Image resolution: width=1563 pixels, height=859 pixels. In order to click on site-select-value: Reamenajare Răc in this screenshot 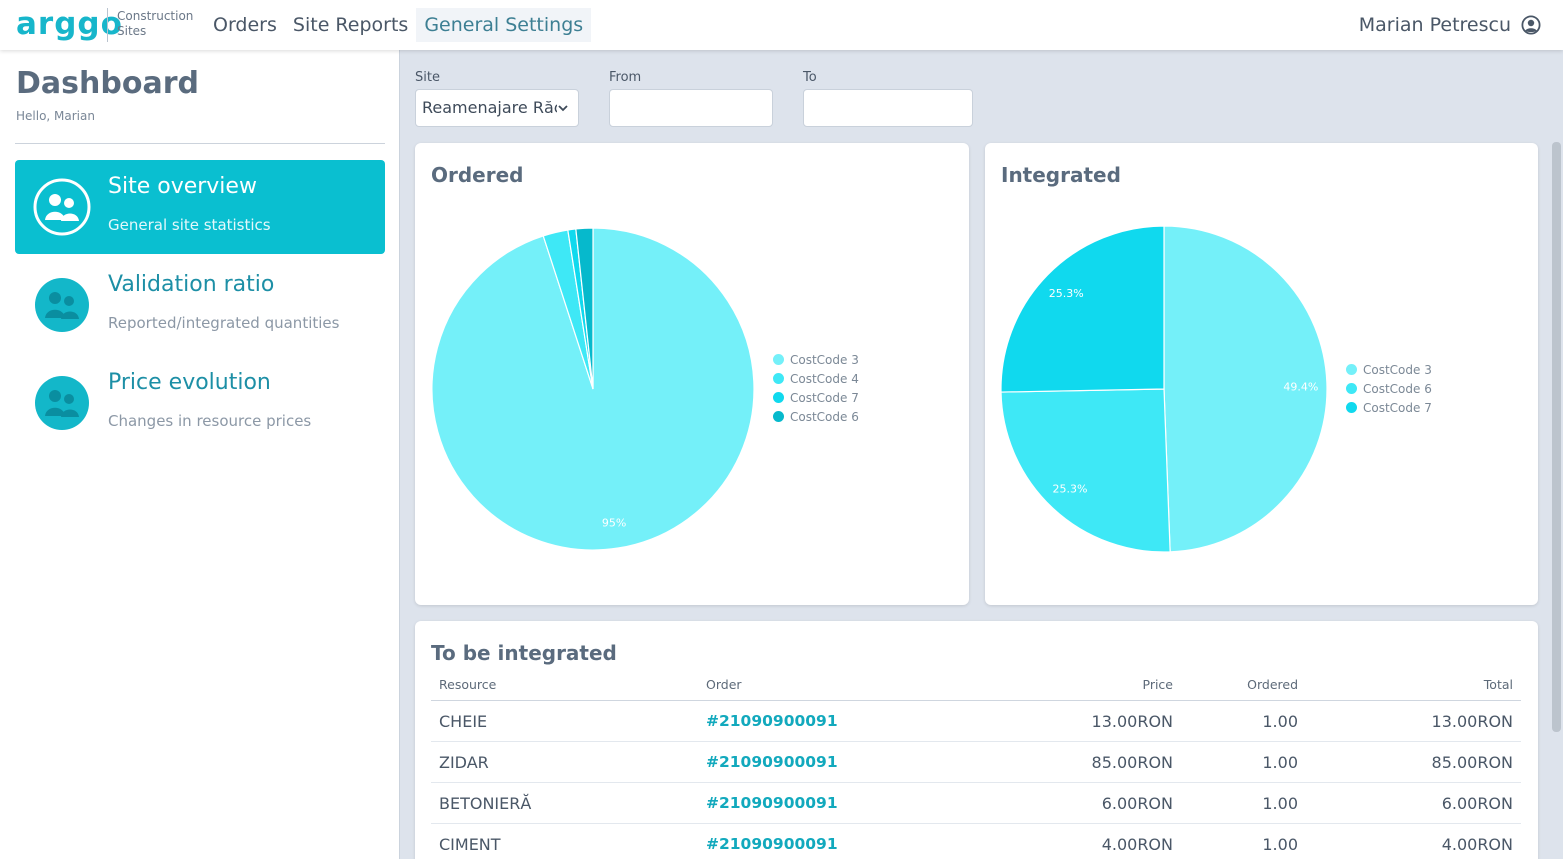, I will do `click(489, 107)`.